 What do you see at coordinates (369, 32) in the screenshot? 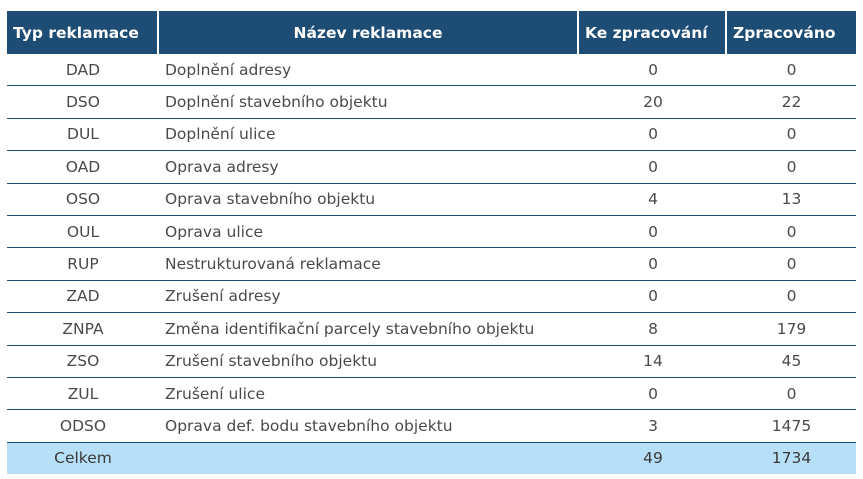
I see `header-name: Název reklamace` at bounding box center [369, 32].